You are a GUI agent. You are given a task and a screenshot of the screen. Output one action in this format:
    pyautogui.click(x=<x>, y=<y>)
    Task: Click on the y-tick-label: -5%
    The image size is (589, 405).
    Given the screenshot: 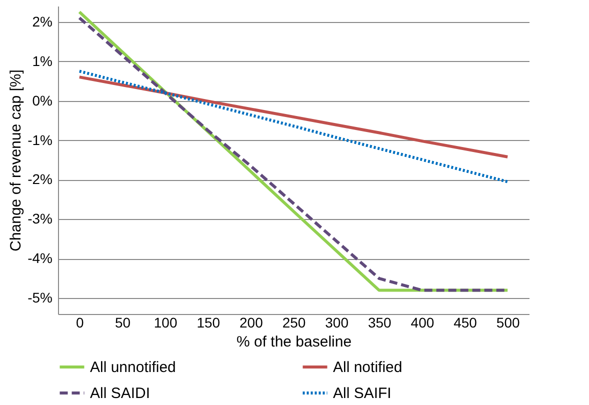 What is the action you would take?
    pyautogui.click(x=40, y=298)
    